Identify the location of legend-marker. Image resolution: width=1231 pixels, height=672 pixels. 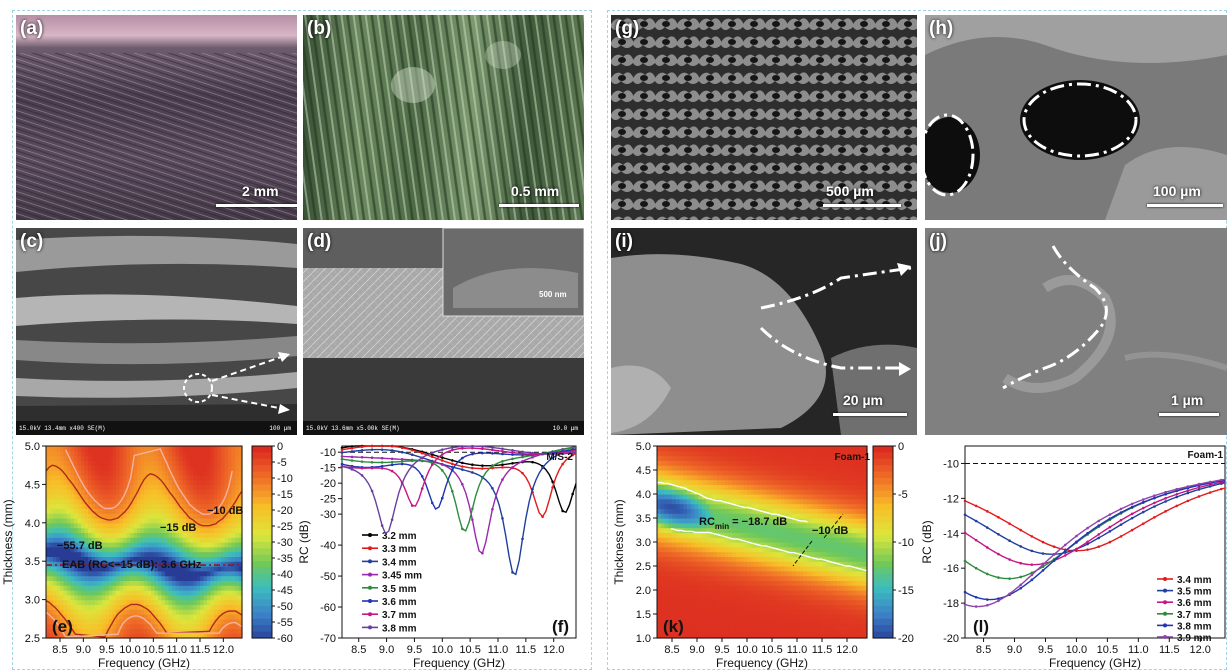
(370, 614).